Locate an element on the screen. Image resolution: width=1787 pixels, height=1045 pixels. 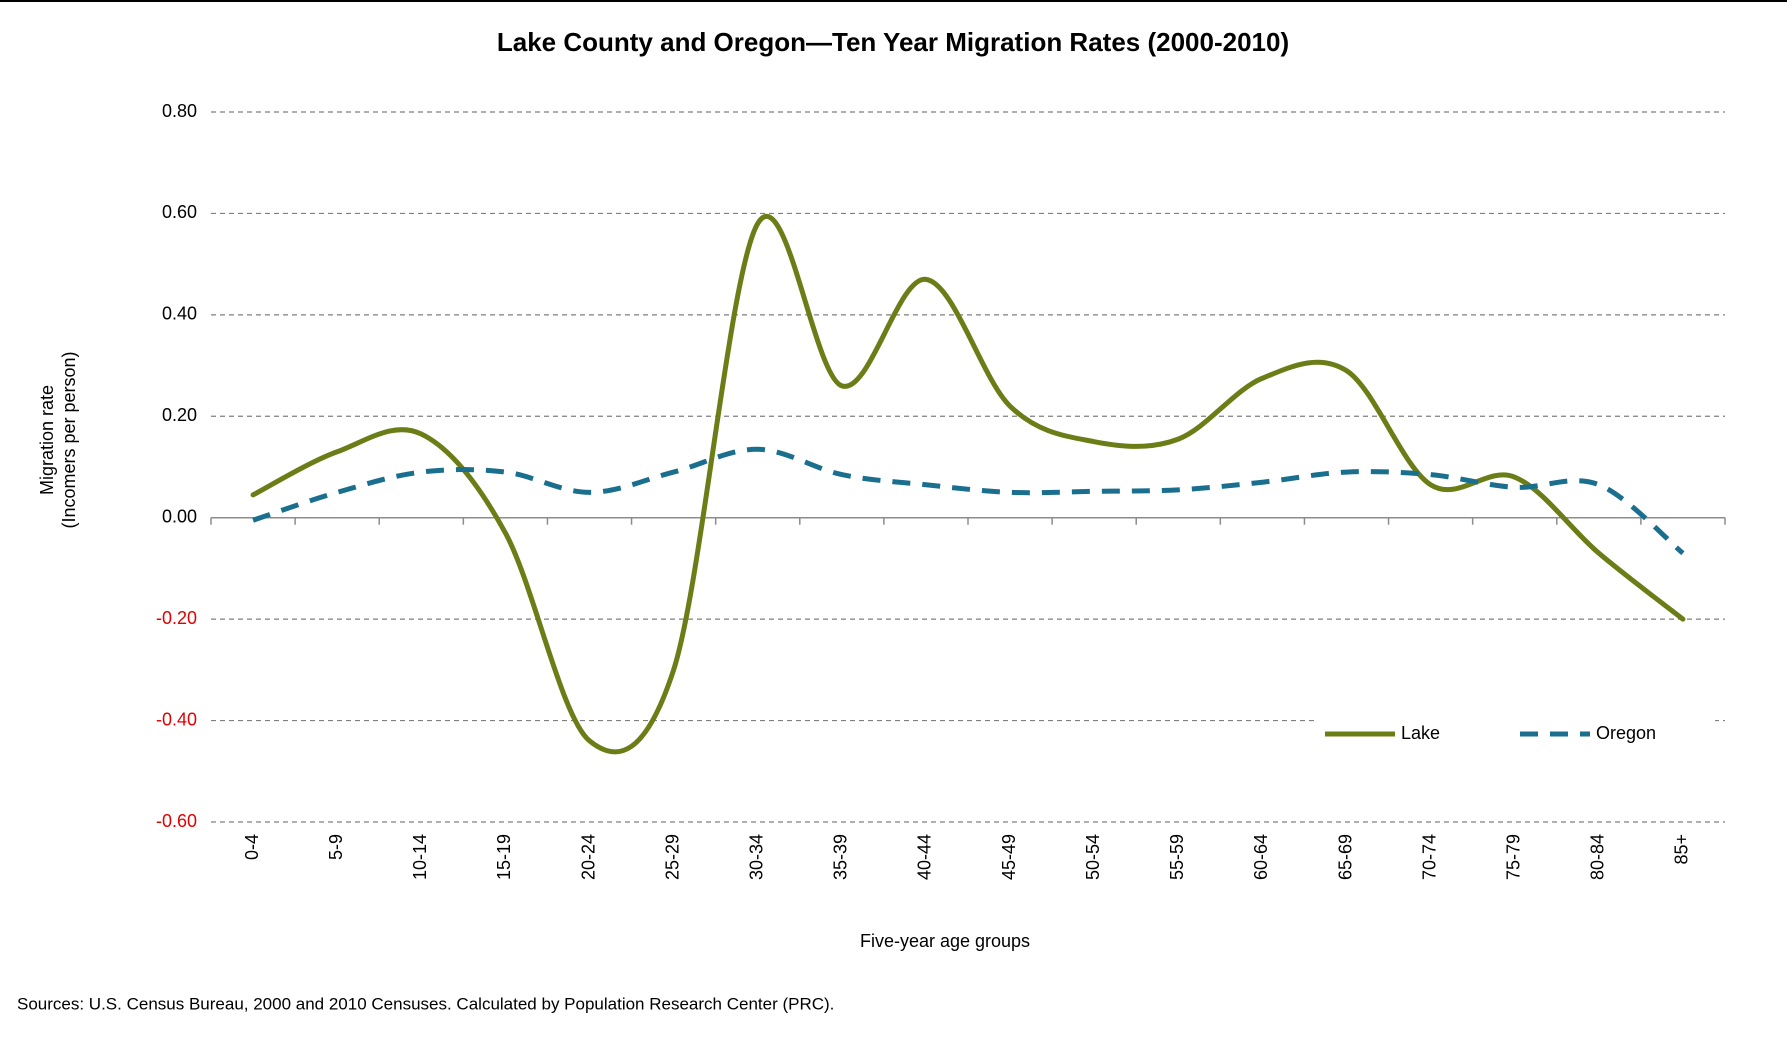
y-tick-label: 0.60 is located at coordinates (179, 212).